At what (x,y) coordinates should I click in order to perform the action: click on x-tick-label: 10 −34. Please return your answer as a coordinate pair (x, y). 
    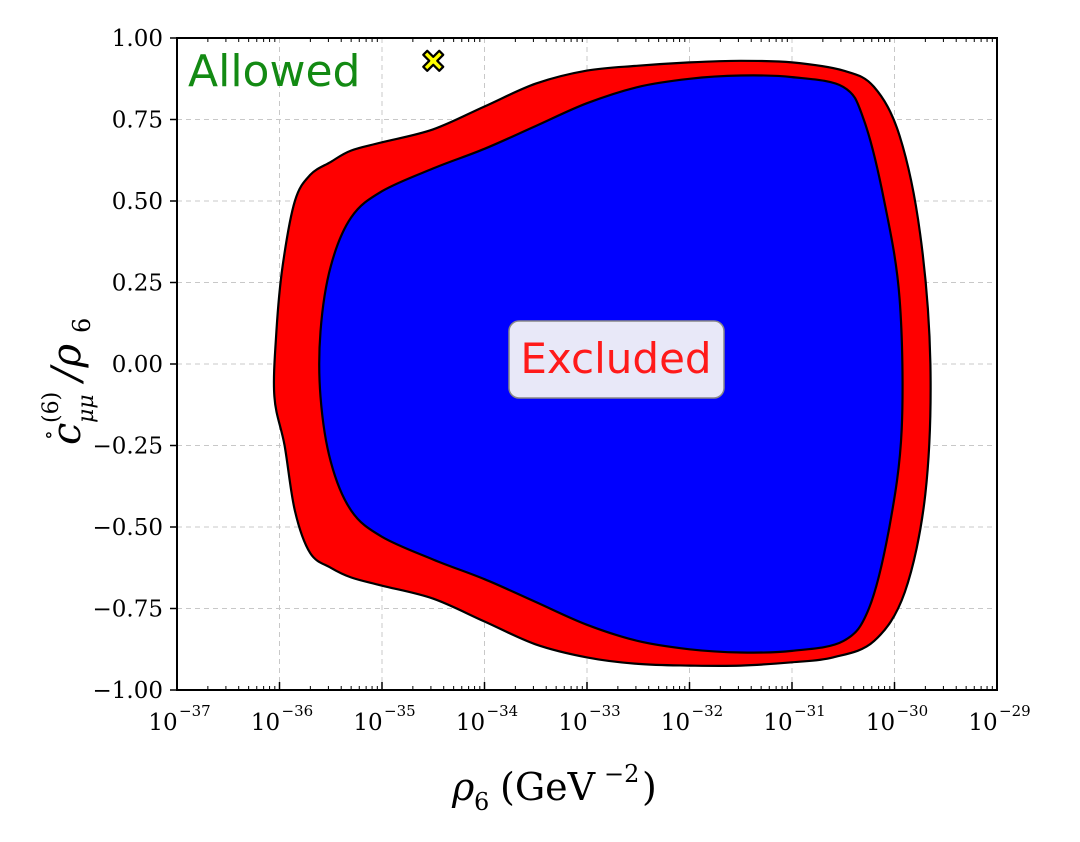
    Looking at the image, I should click on (487, 719).